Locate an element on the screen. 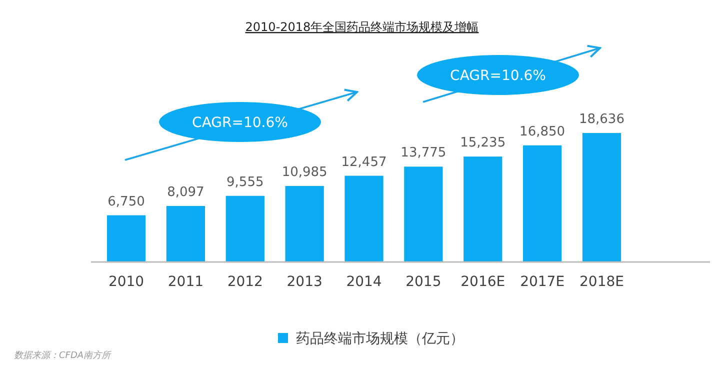  source-note: 数据来源：CFDA南方所 is located at coordinates (63, 355).